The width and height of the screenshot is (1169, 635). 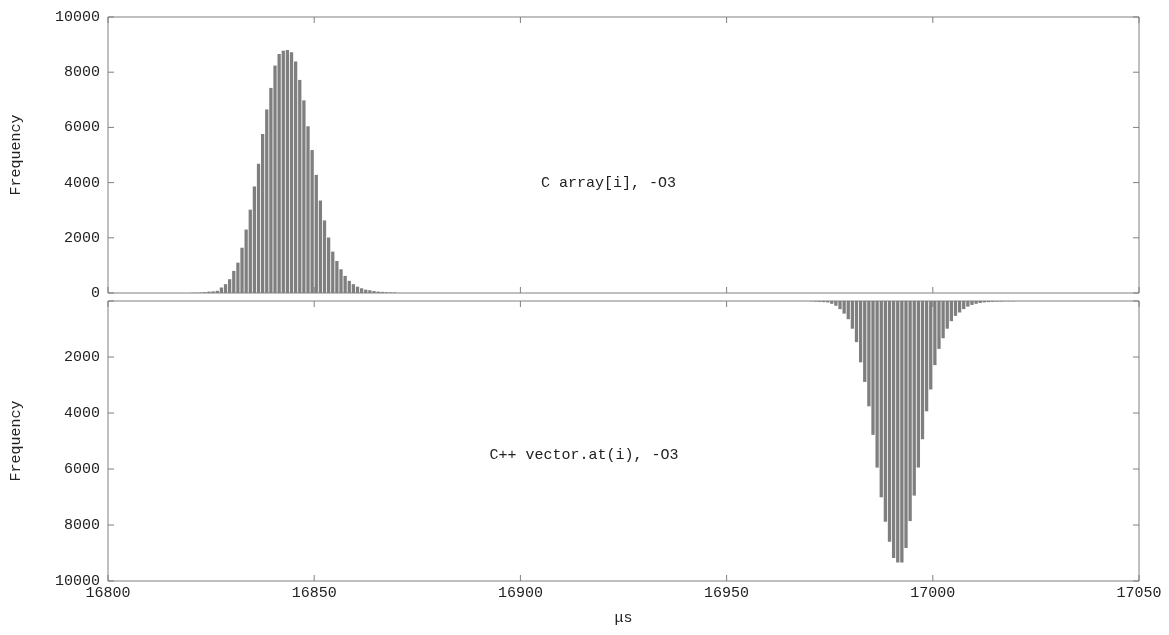 What do you see at coordinates (95, 293) in the screenshot?
I see `y-tick-label: 0` at bounding box center [95, 293].